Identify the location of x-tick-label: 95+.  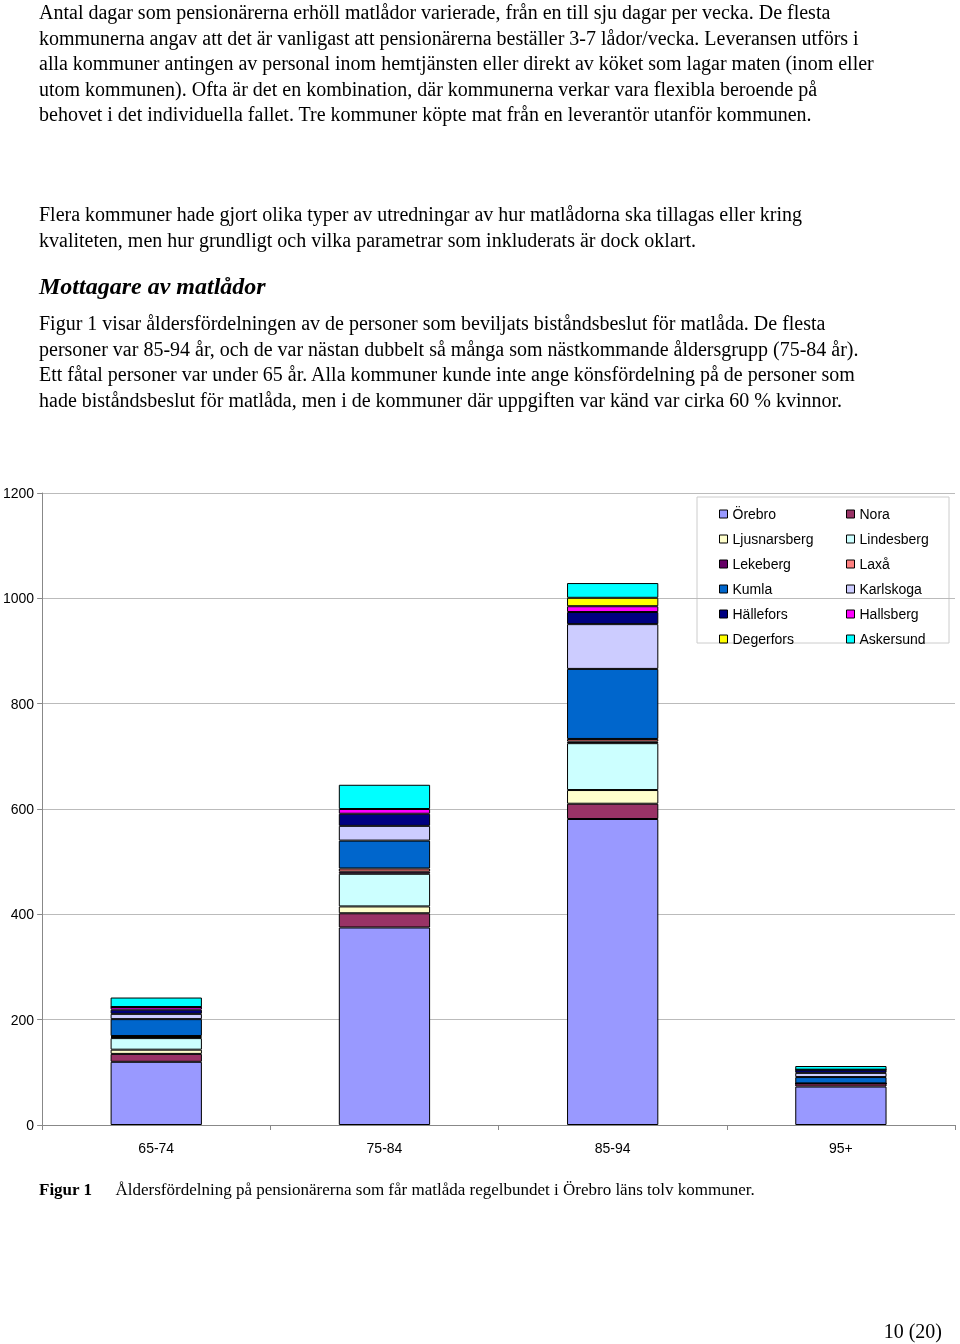
(841, 1148).